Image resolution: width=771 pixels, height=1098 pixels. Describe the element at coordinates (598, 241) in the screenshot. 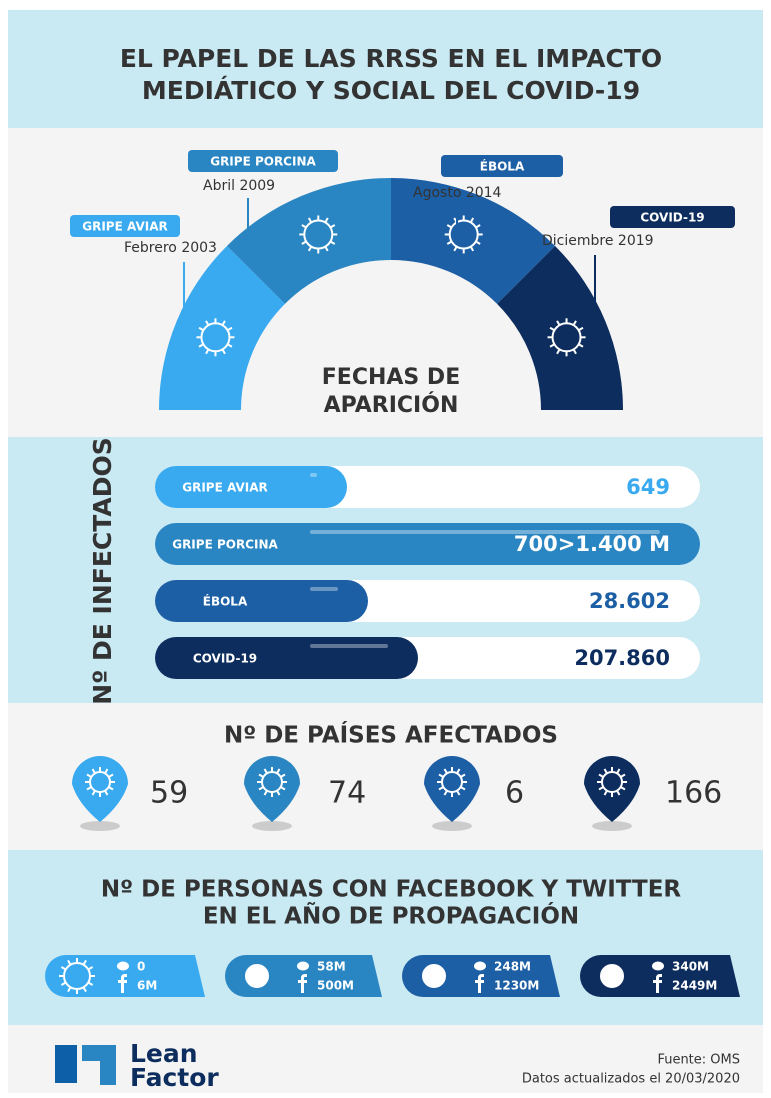

I see `event-date: Diciembre 2019` at that location.